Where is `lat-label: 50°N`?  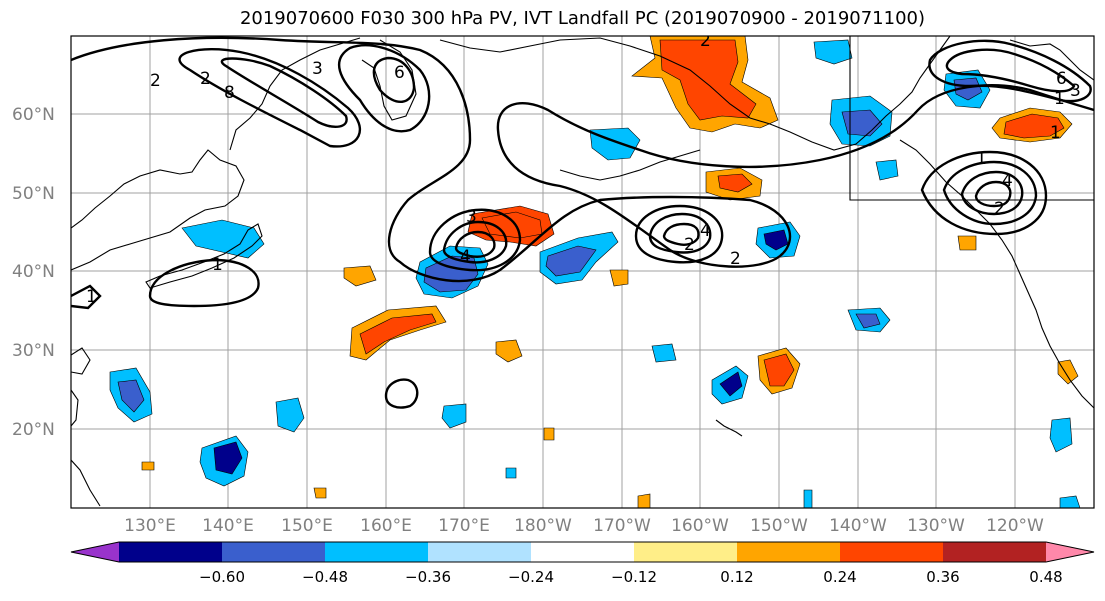
lat-label: 50°N is located at coordinates (33, 194).